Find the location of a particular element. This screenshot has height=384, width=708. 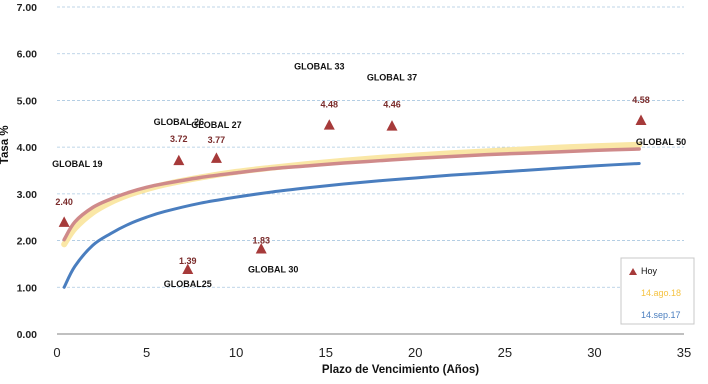

point-value-label: 2.40 is located at coordinates (64, 202).